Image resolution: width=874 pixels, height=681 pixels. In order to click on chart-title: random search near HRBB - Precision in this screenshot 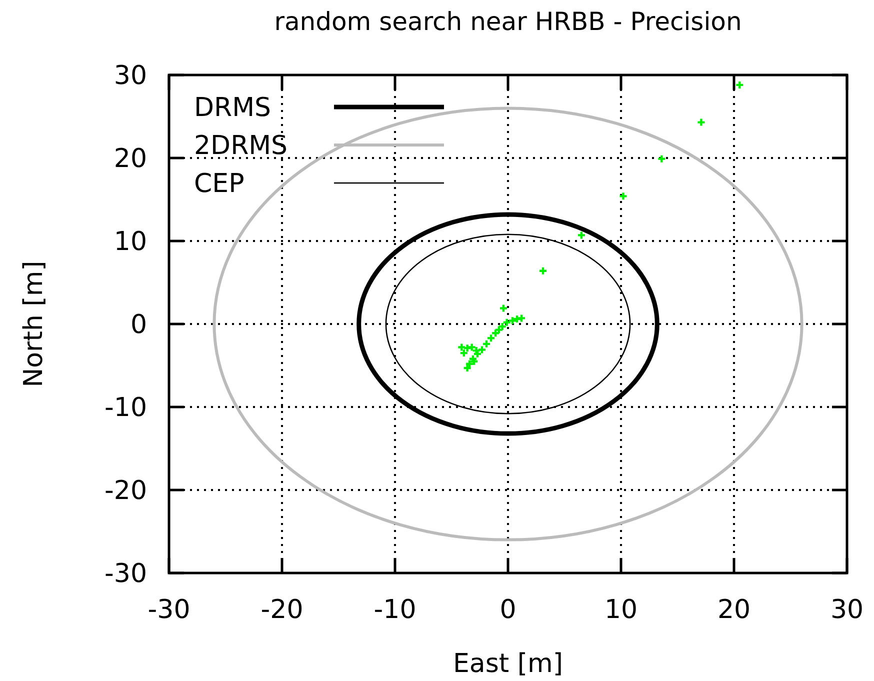, I will do `click(508, 21)`.